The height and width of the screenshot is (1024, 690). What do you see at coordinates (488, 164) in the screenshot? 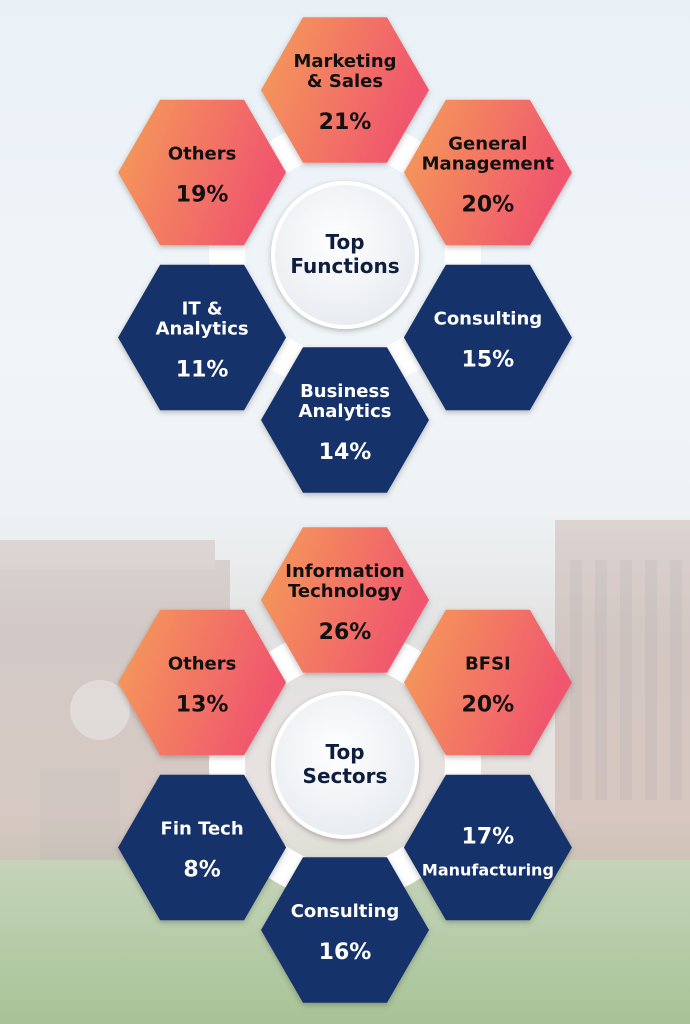
I see `segment-label: Management` at bounding box center [488, 164].